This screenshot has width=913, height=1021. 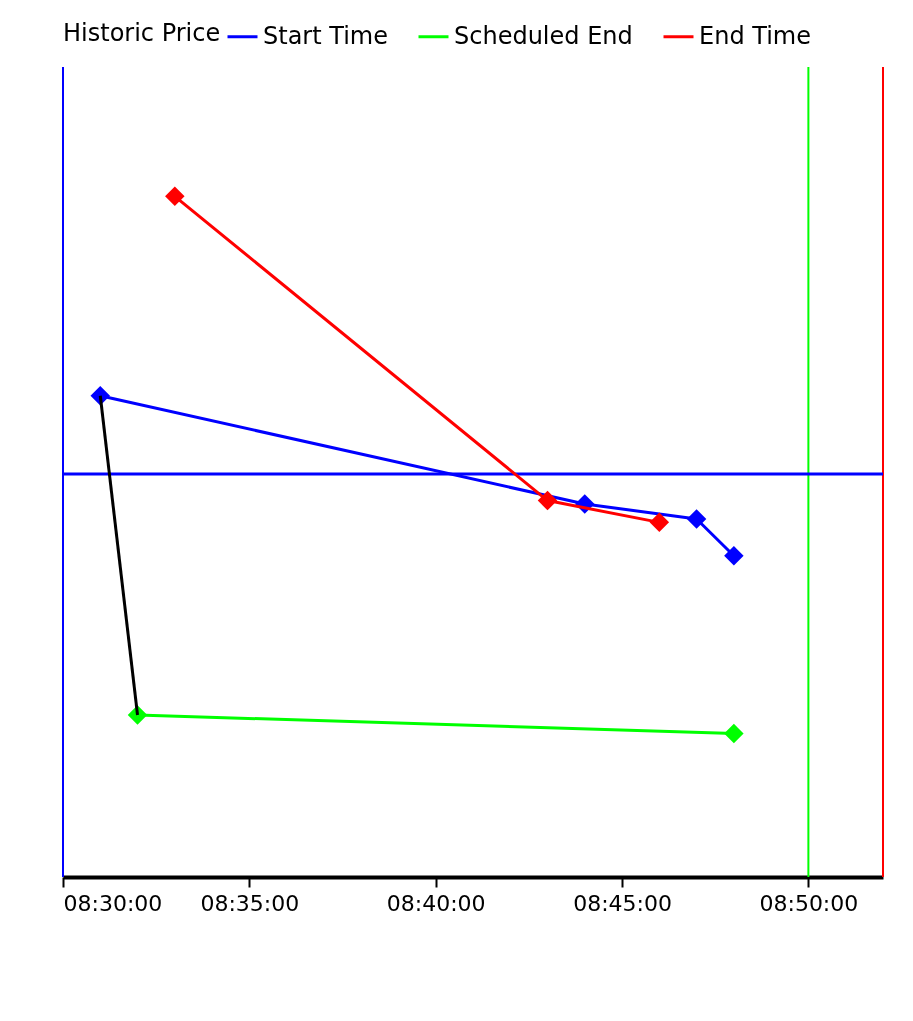 What do you see at coordinates (250, 903) in the screenshot?
I see `x-tick-label: 08:35:00` at bounding box center [250, 903].